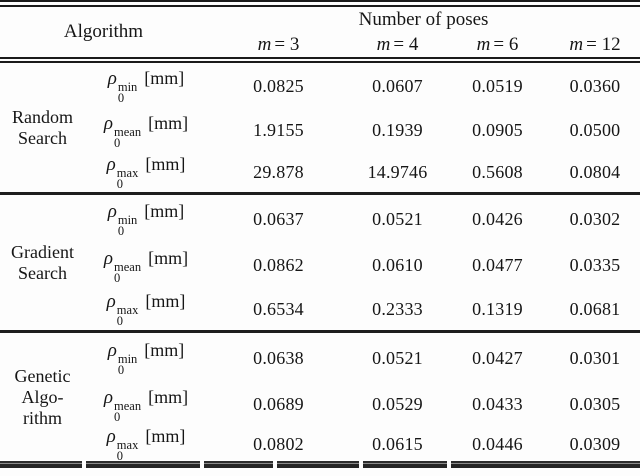 The image size is (640, 476). I want to click on value-cell: 0.2333, so click(397, 308).